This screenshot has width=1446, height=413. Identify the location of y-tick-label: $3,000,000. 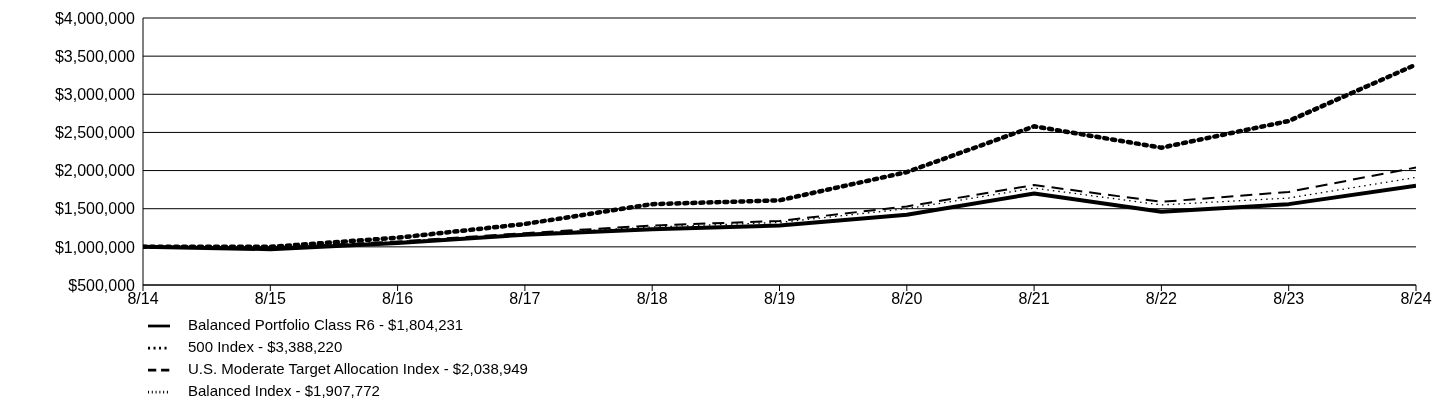
(95, 94).